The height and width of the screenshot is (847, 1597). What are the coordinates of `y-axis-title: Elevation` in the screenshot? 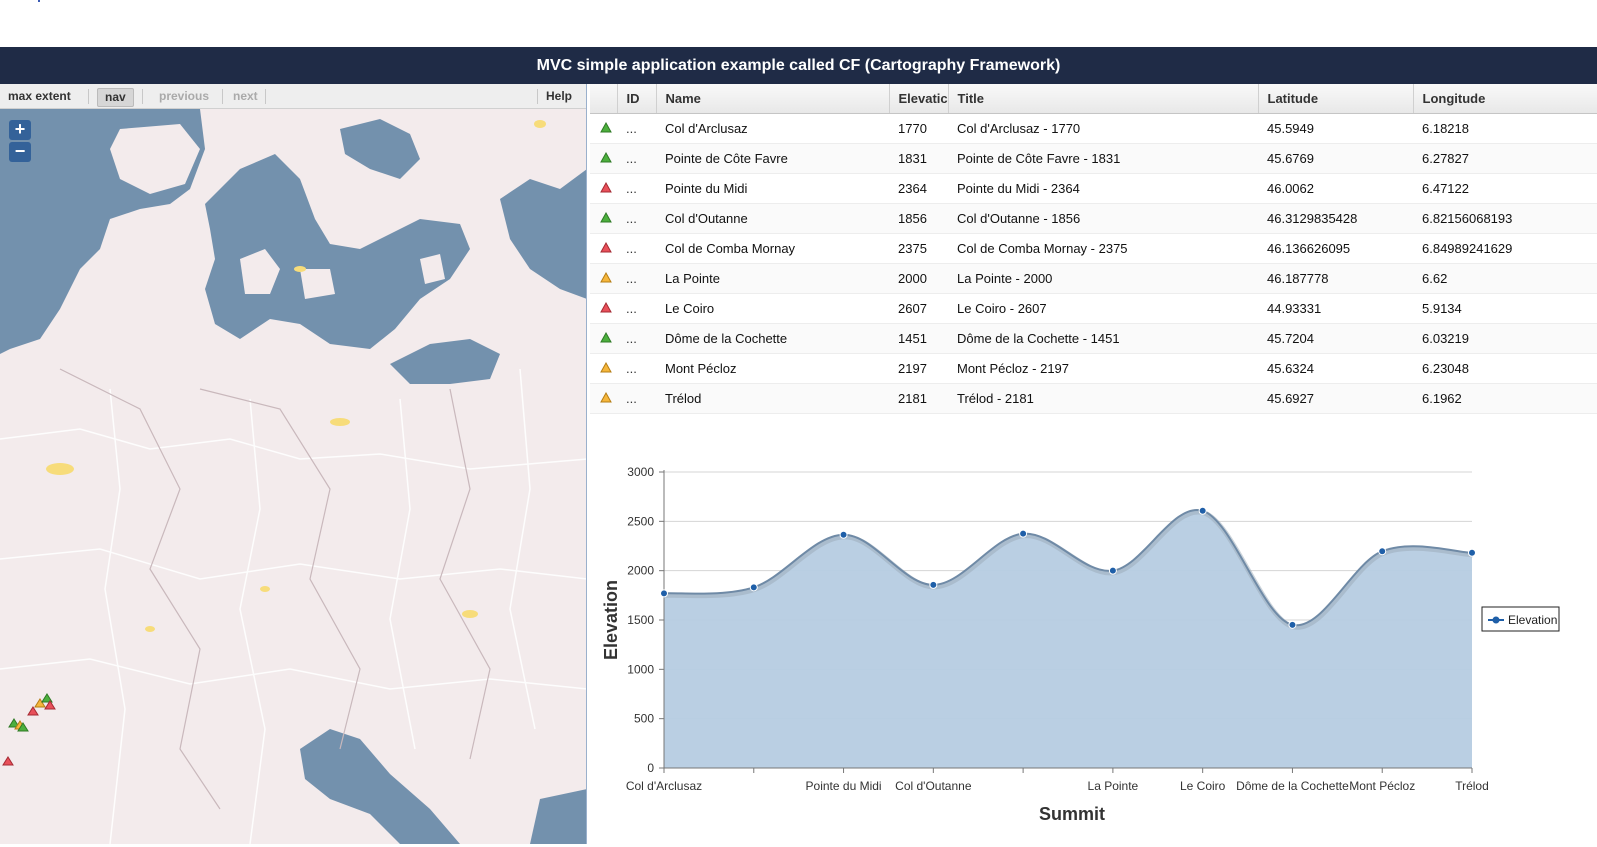 It's located at (611, 620).